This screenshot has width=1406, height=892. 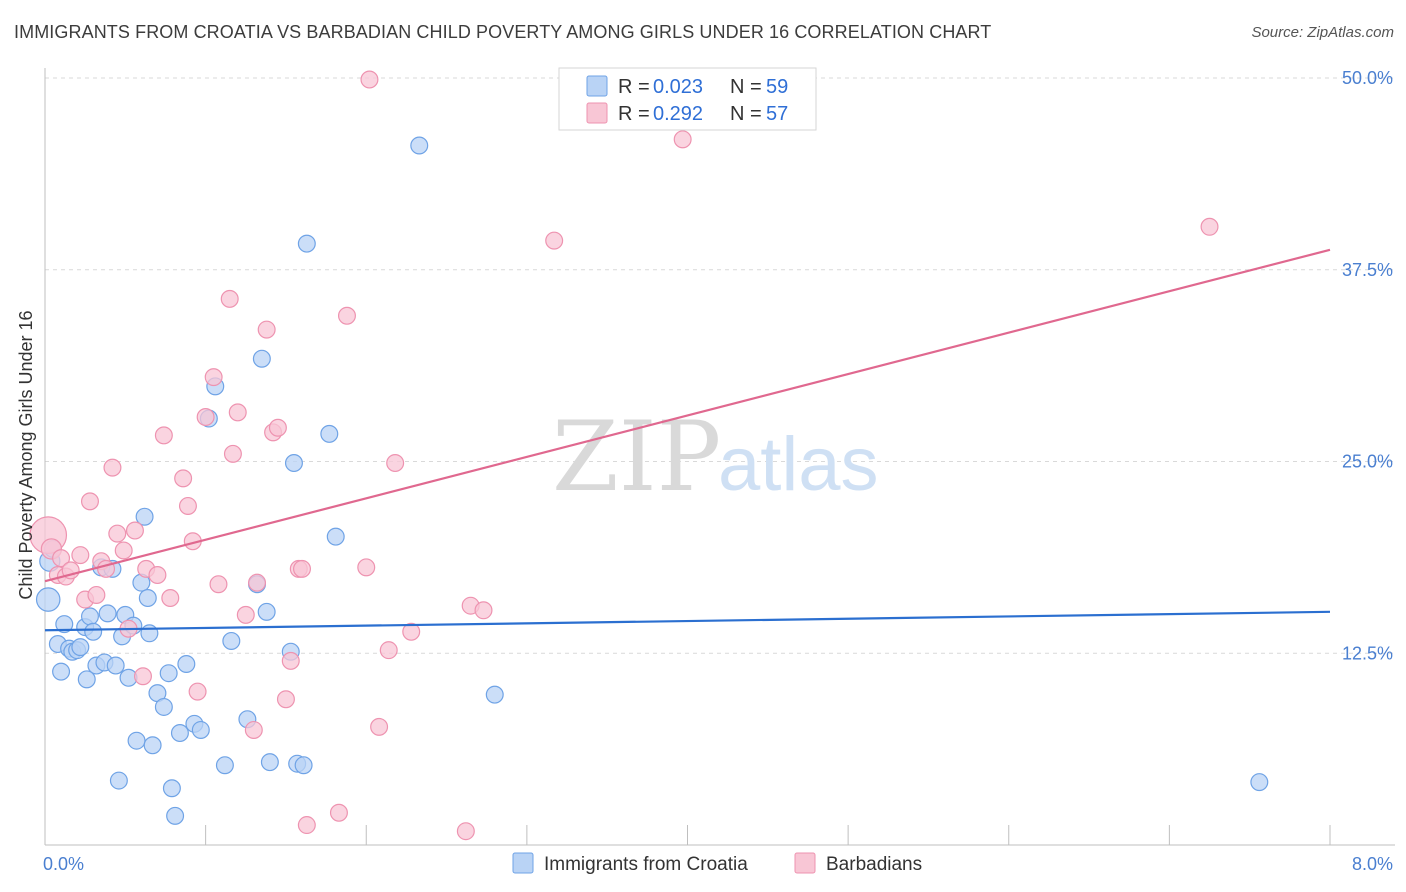 I want to click on trend-line-blue, so click(x=687, y=621).